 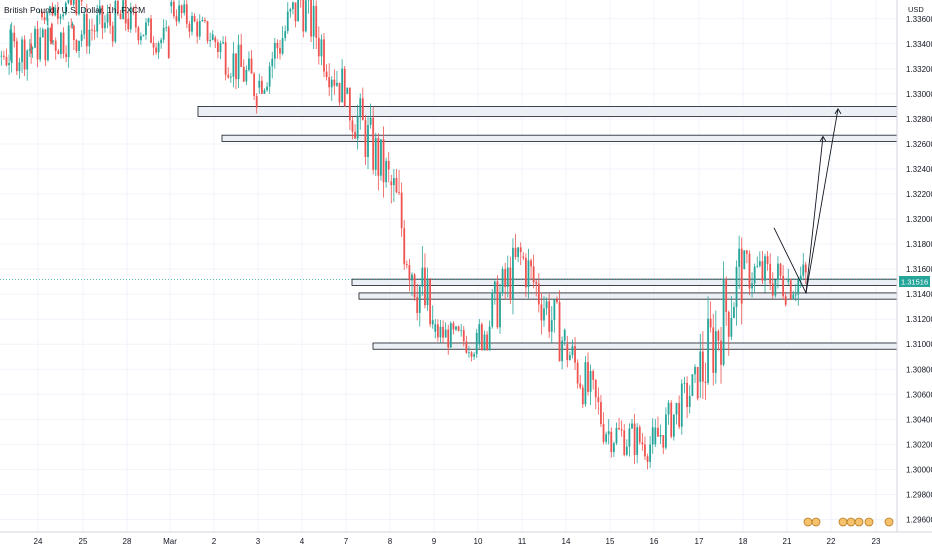 I want to click on x-tick-label: 14, so click(x=566, y=541).